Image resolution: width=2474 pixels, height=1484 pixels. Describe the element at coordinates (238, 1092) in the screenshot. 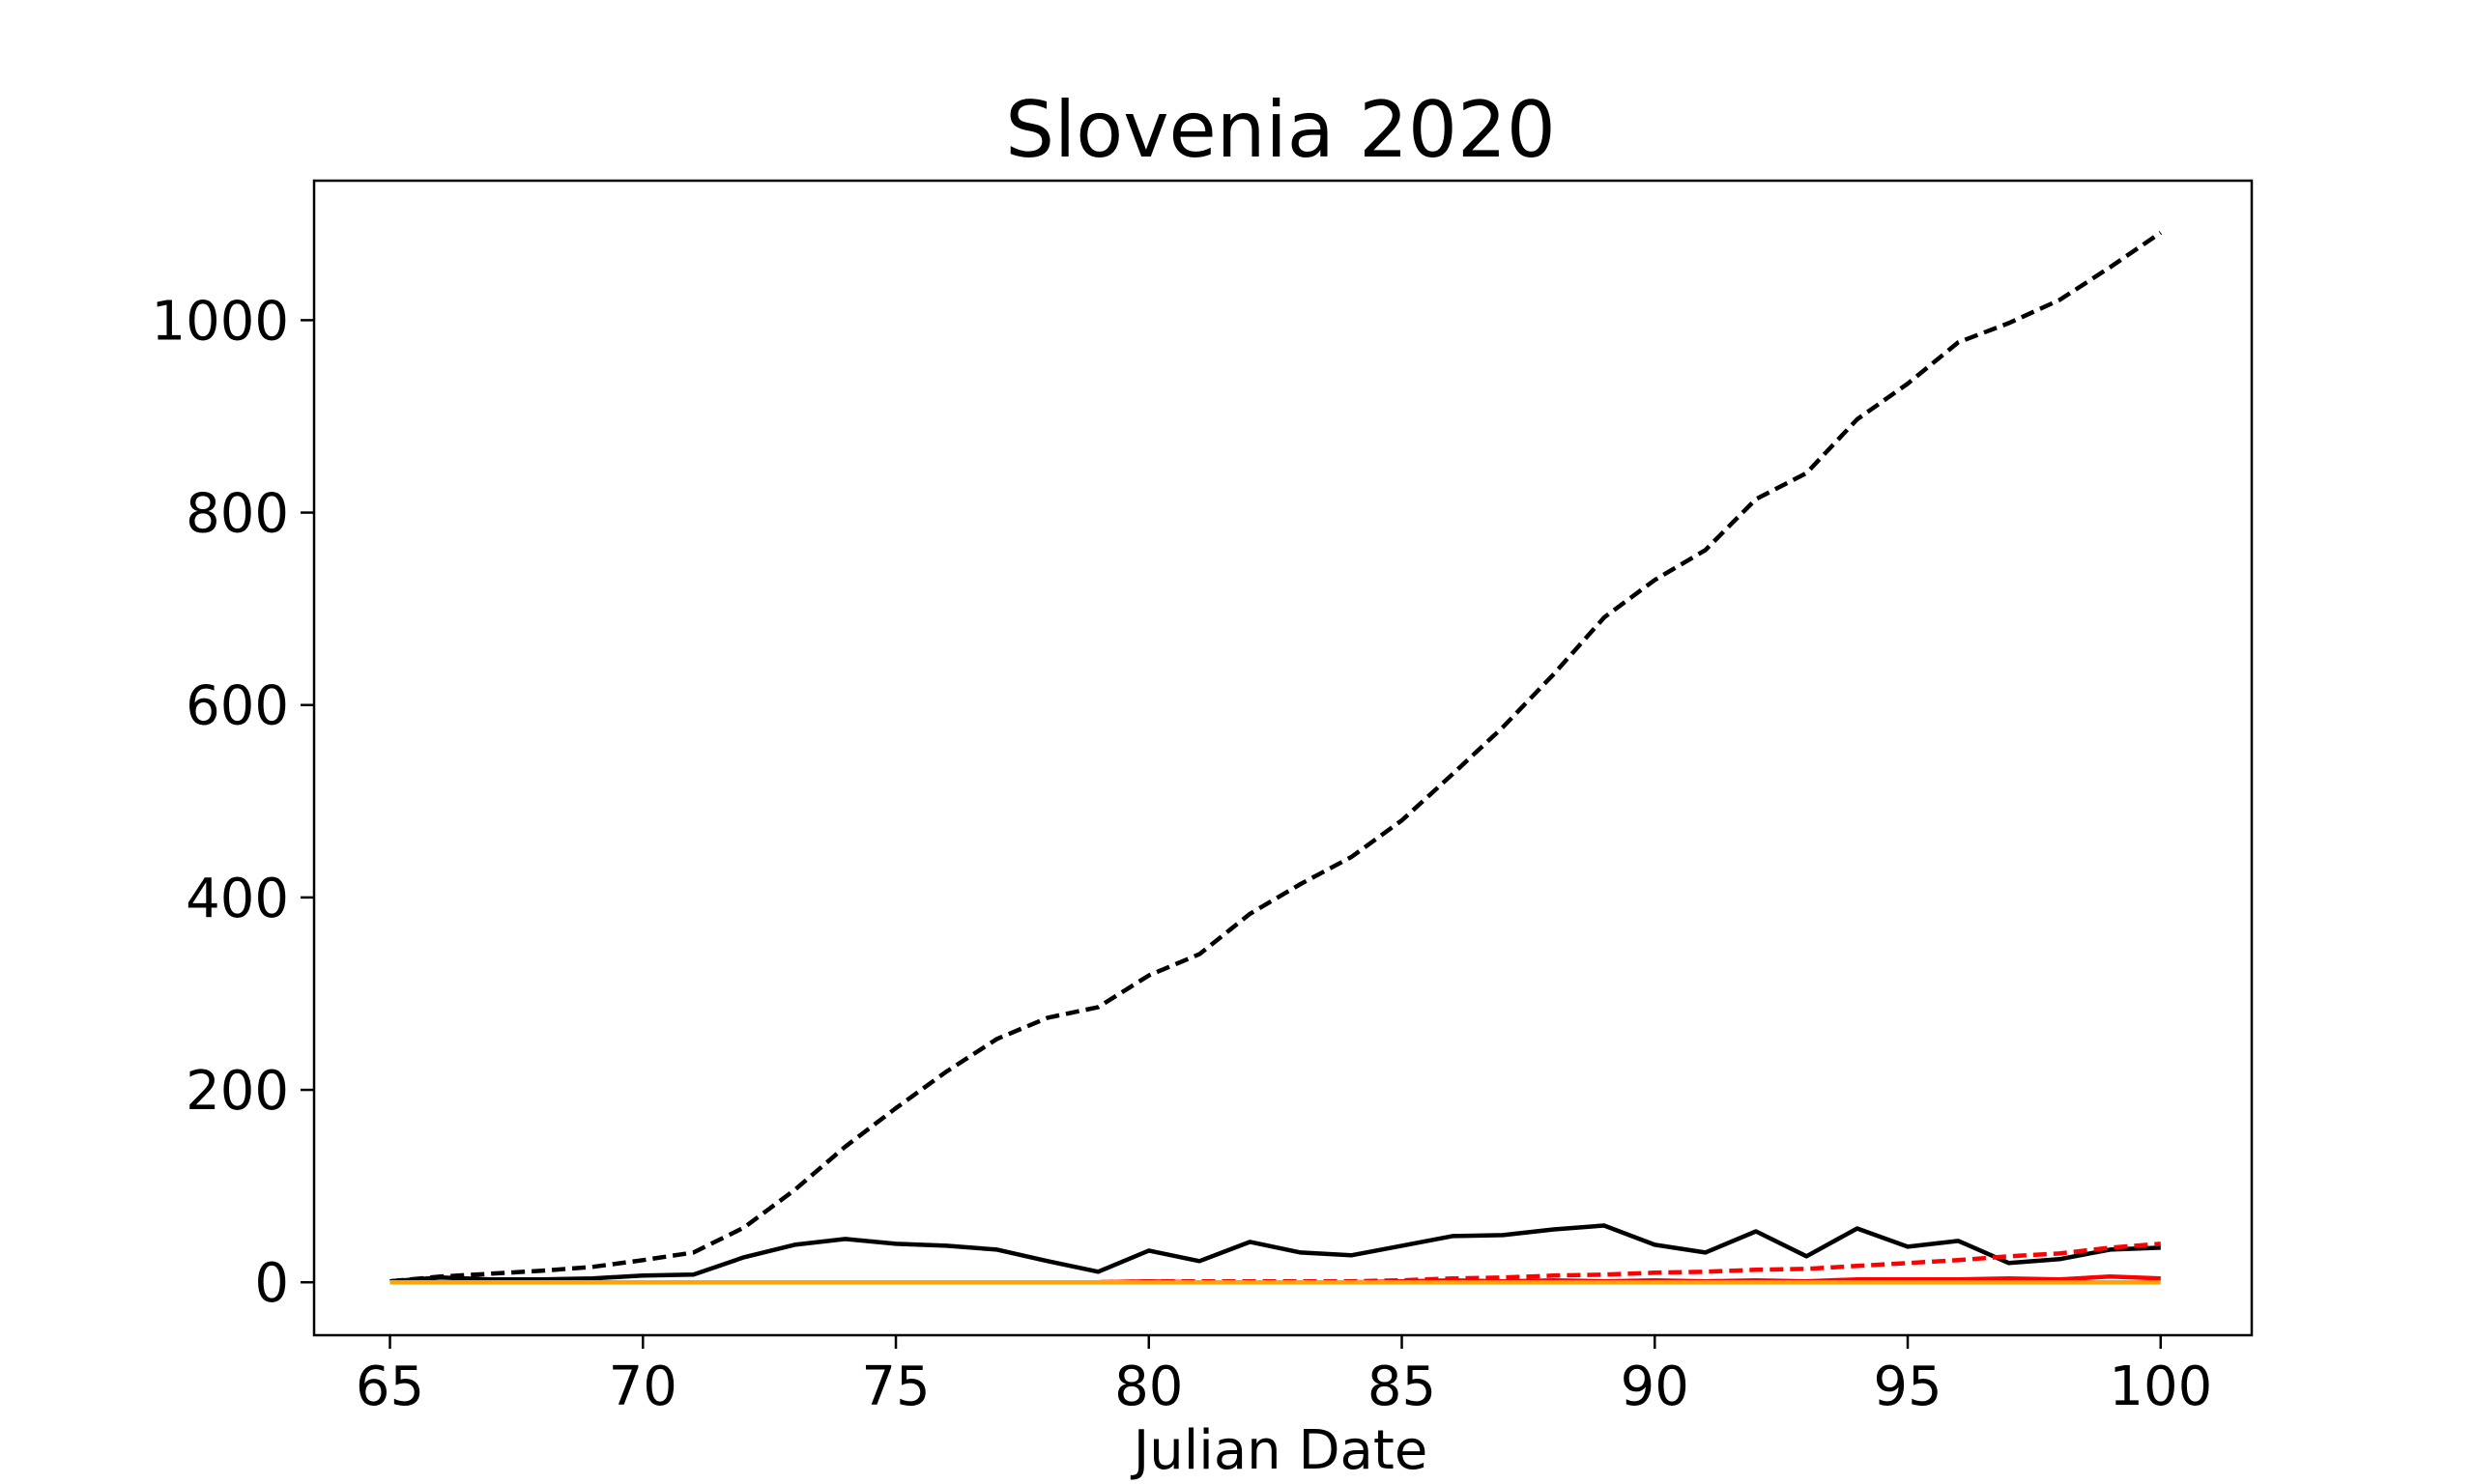

I see `y-tick-label: 200` at that location.